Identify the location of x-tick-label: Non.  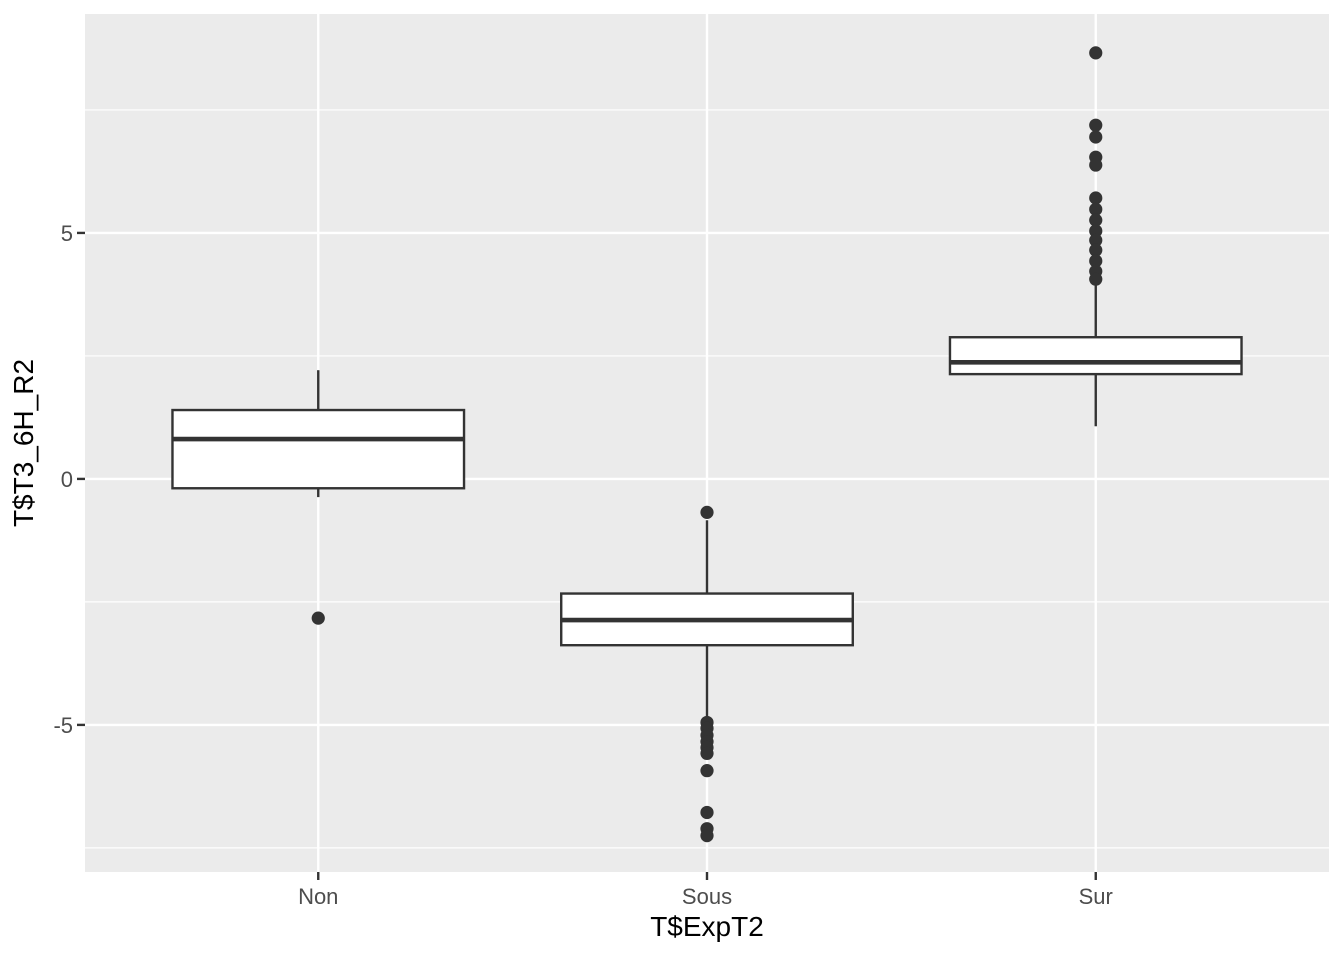
(318, 896).